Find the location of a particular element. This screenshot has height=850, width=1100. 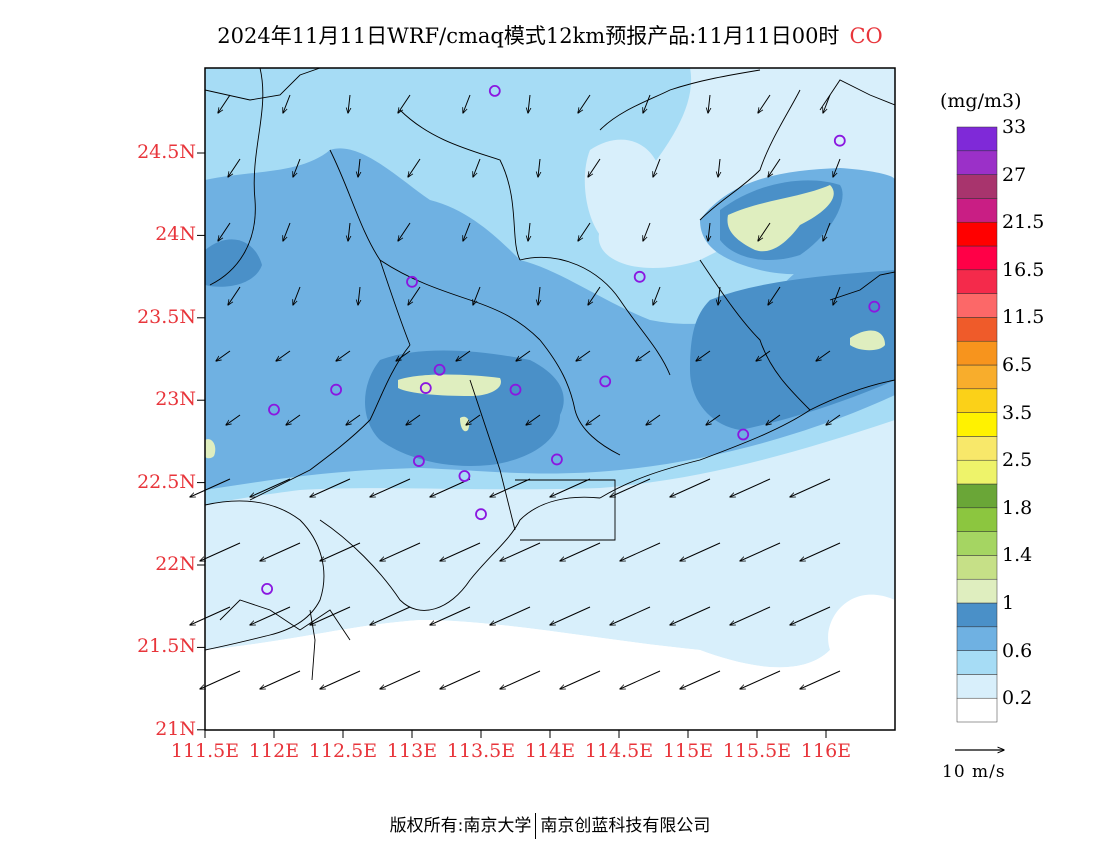

species-label: CO is located at coordinates (866, 36).